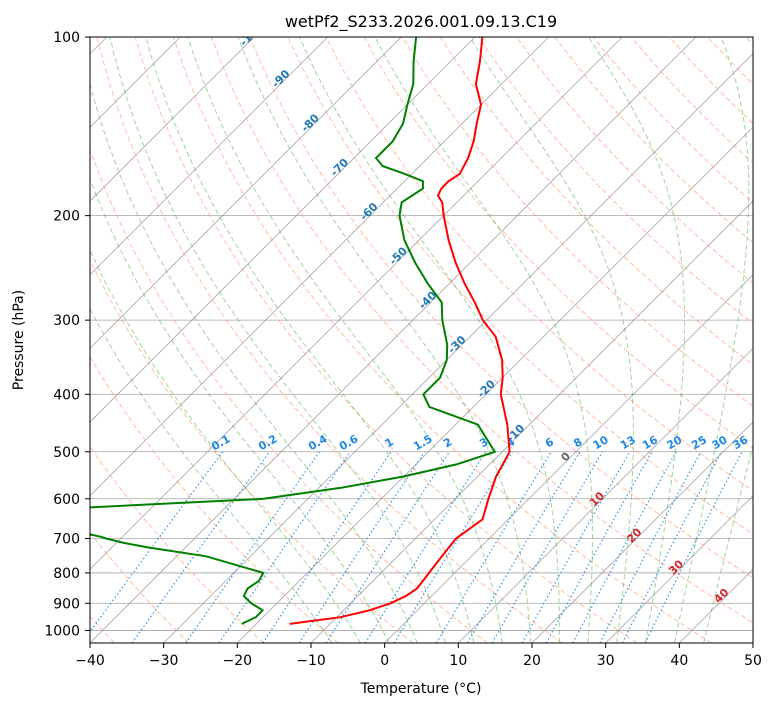 This screenshot has width=775, height=708. Describe the element at coordinates (251, 34) in the screenshot. I see `moist-adiabat-label: -100` at that location.